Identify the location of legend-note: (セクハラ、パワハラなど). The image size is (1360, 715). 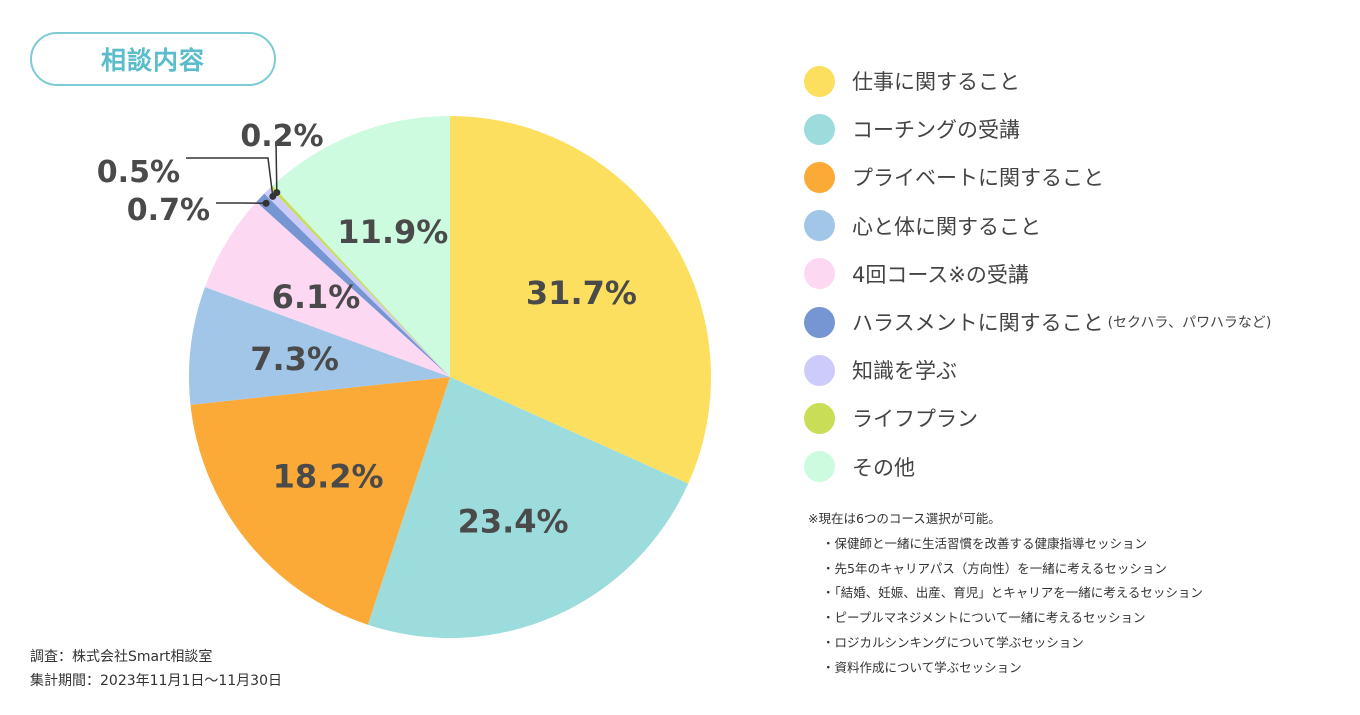
(1189, 323).